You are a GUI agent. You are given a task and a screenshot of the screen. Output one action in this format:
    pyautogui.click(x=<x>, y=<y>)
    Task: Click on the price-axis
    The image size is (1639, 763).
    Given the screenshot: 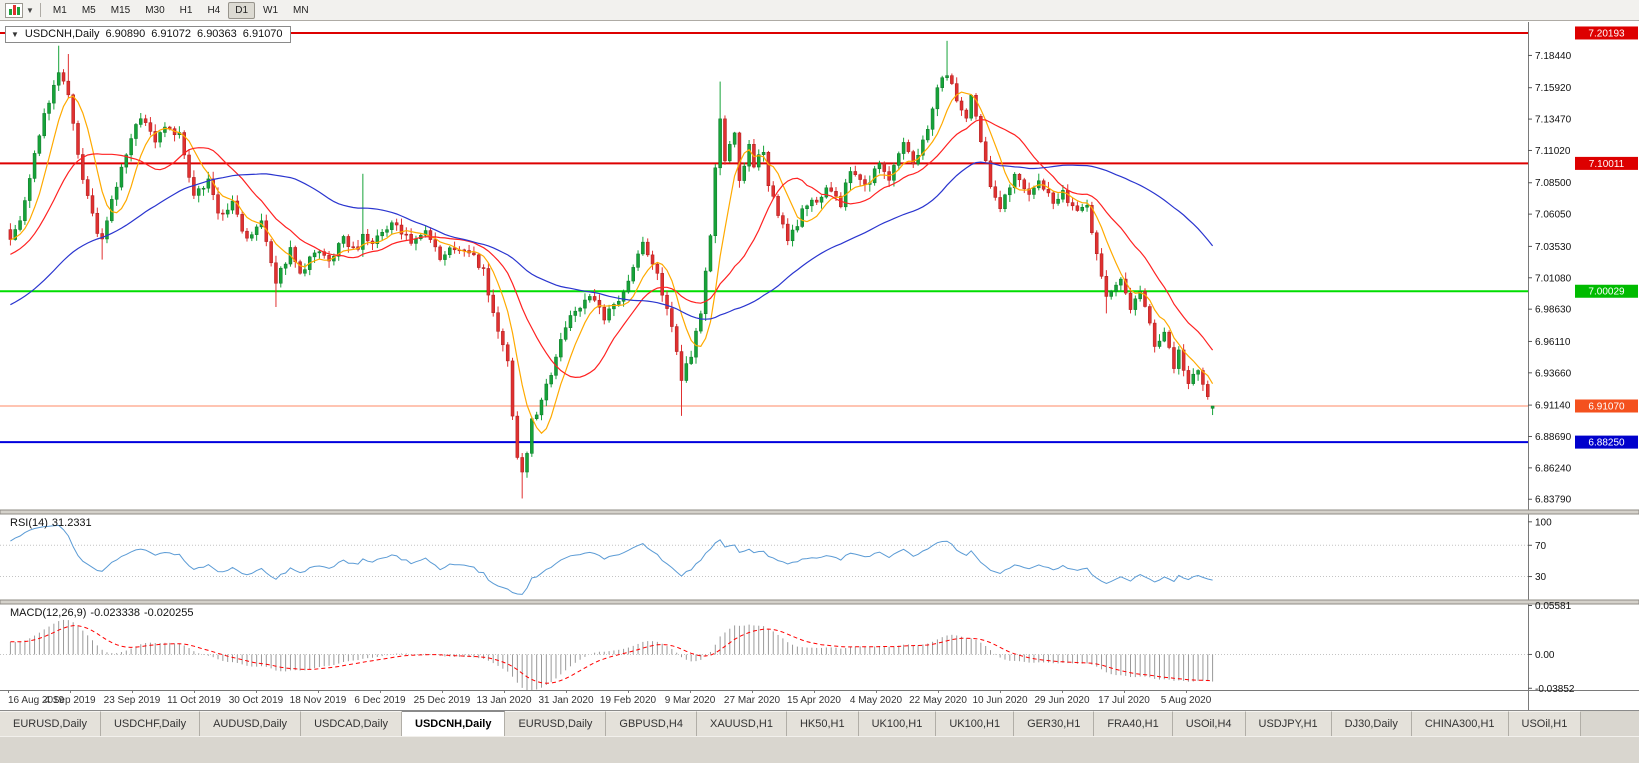 What is the action you would take?
    pyautogui.click(x=1584, y=366)
    